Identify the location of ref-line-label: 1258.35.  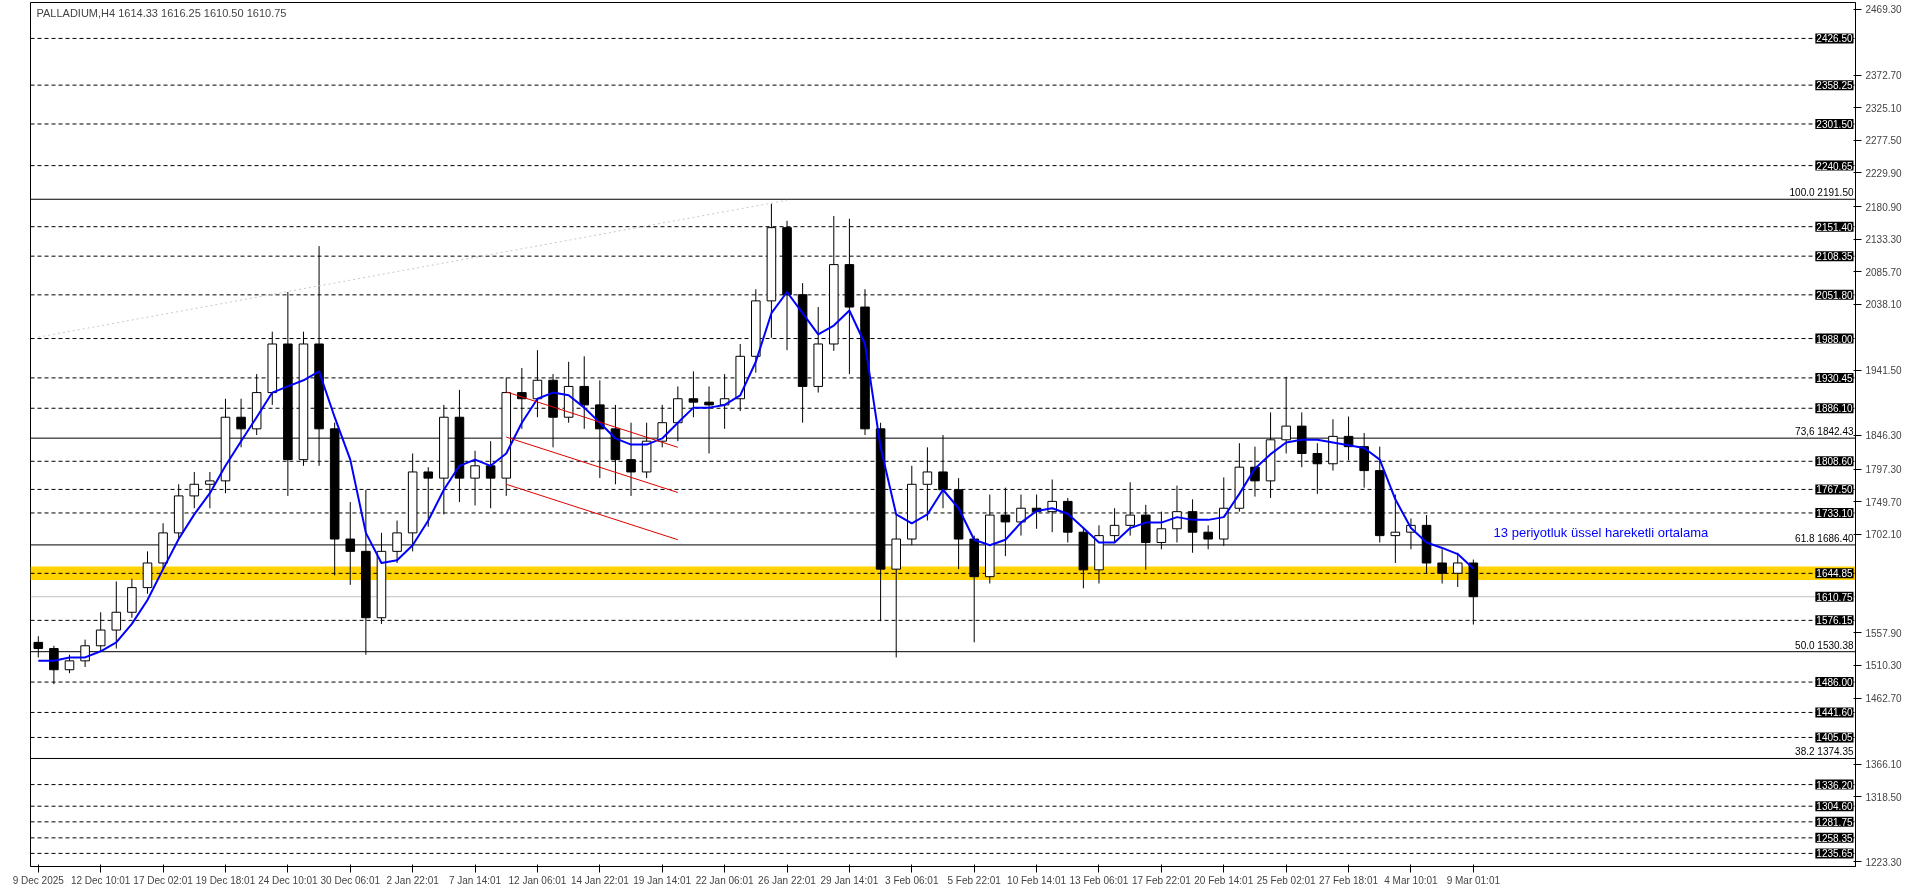
(1834, 838).